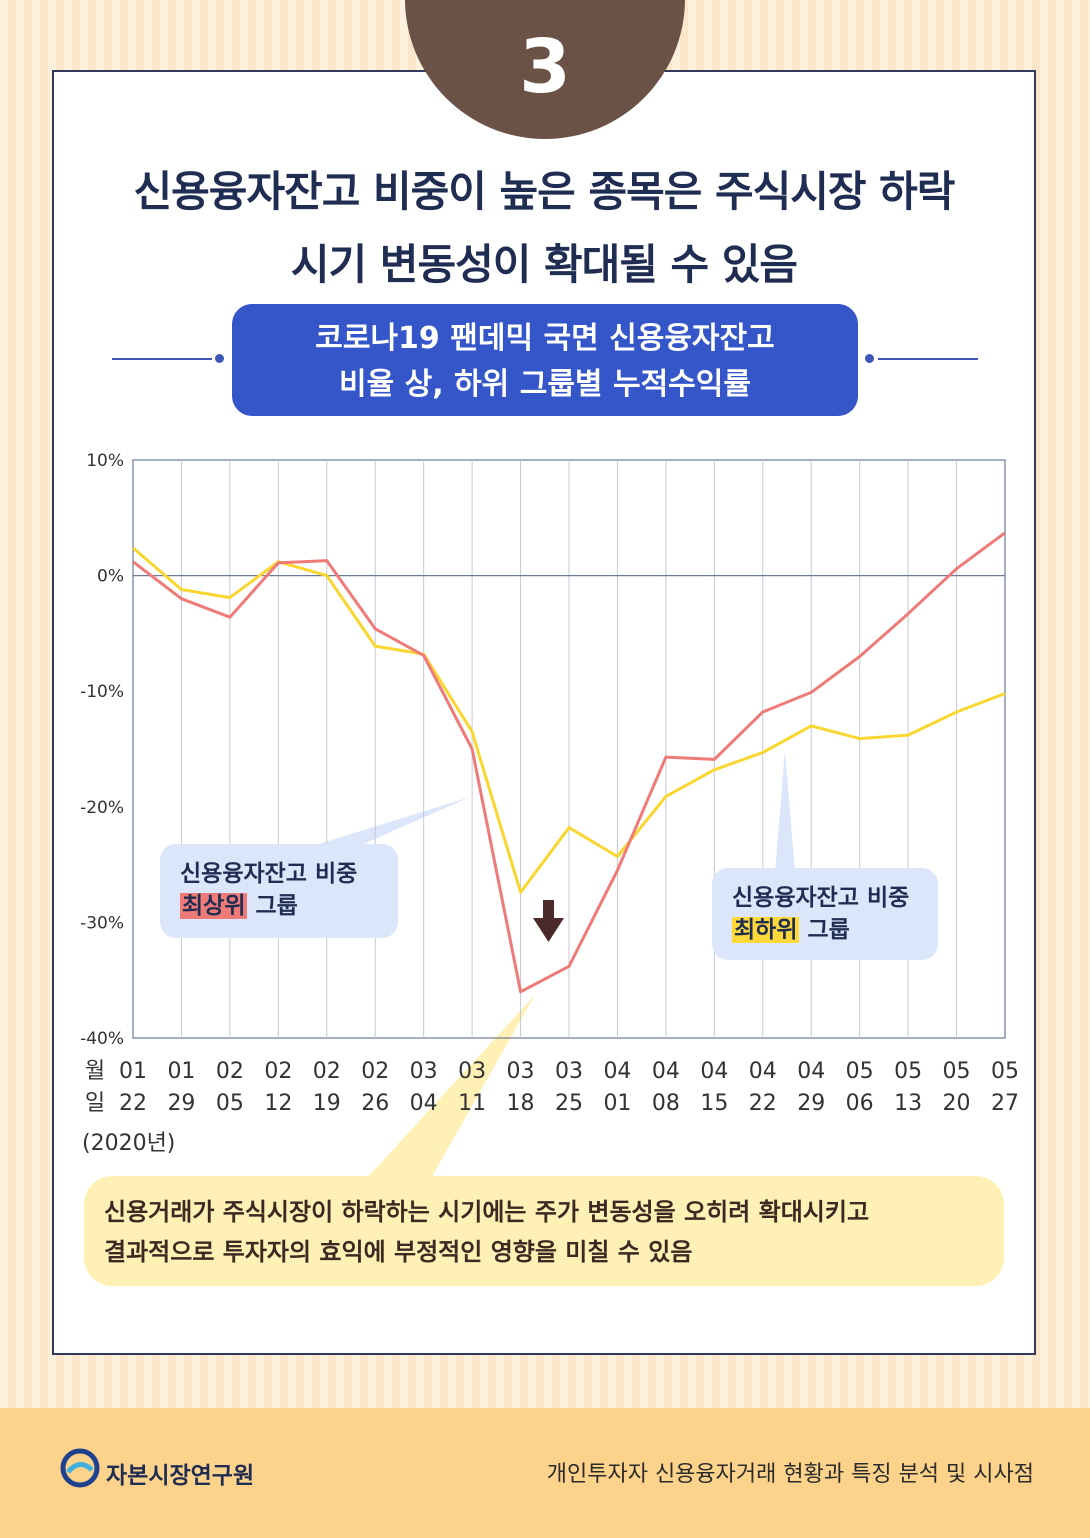  Describe the element at coordinates (1005, 1103) in the screenshot. I see `x-tick-day: 27` at that location.